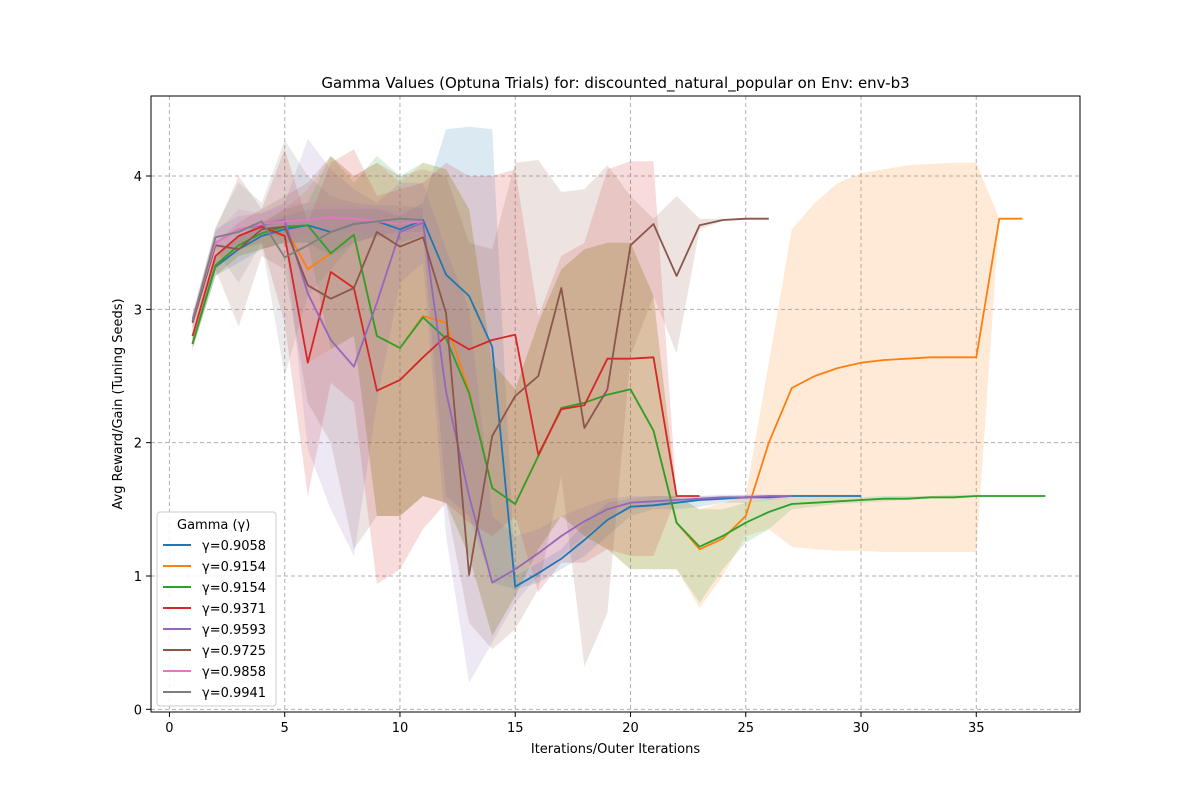 The height and width of the screenshot is (800, 1200). I want to click on x-tick-label: 5, so click(285, 728).